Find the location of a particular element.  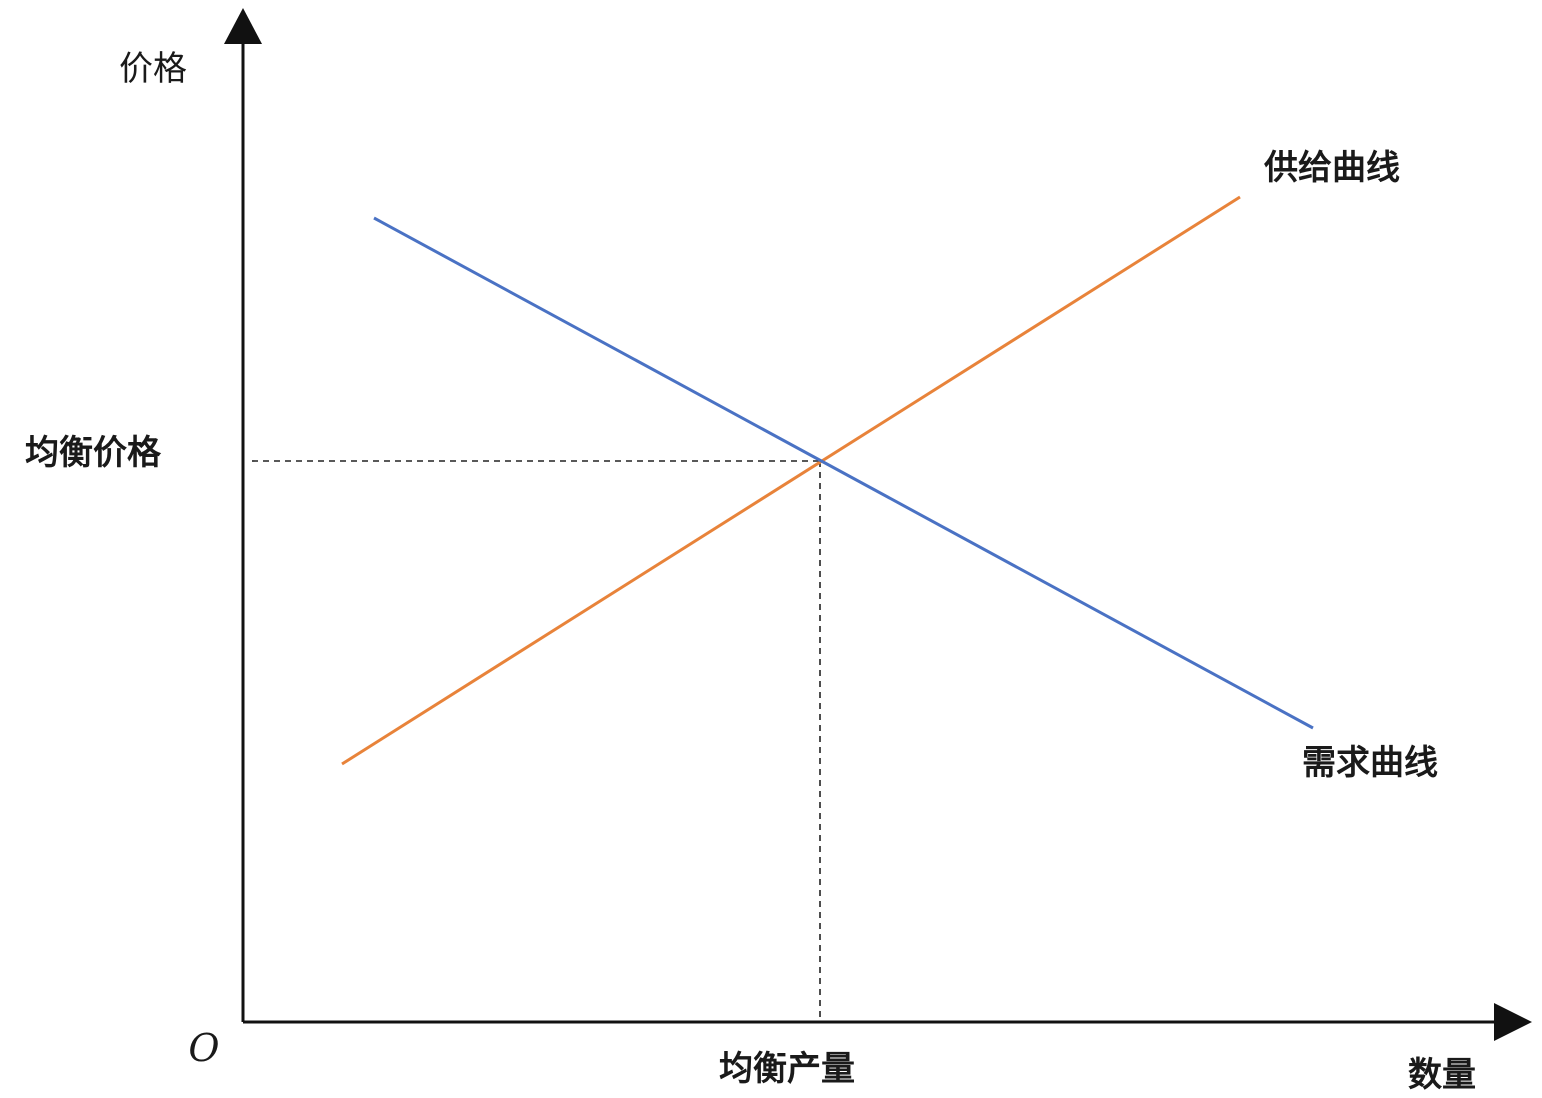

supply-curve-label: 供给曲线 is located at coordinates (1331, 168).